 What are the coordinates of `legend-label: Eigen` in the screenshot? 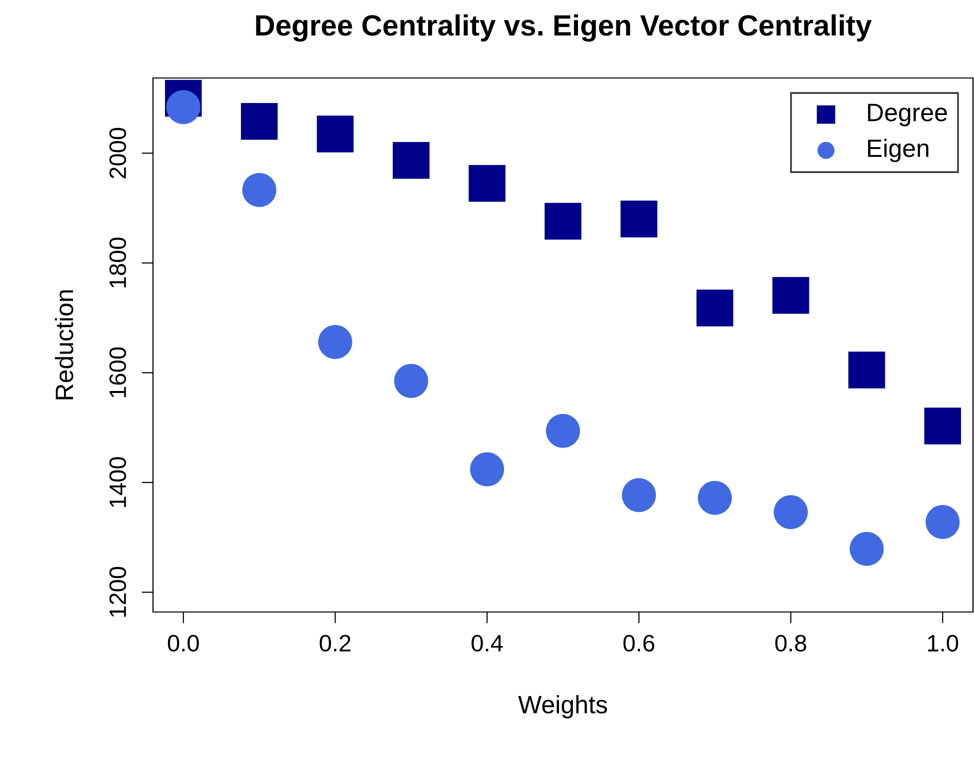 It's located at (898, 150).